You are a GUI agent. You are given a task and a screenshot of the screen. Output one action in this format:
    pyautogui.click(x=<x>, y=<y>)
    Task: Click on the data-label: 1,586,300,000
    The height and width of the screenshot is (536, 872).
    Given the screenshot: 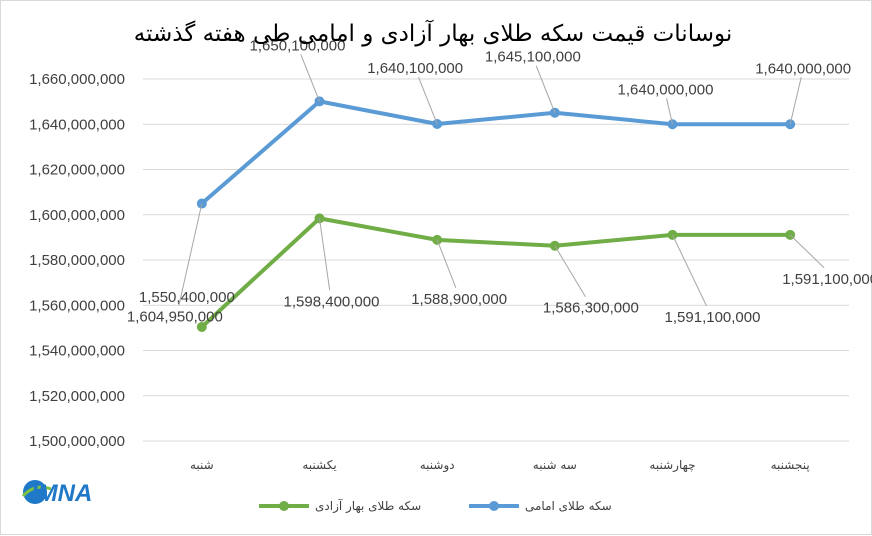 What is the action you would take?
    pyautogui.click(x=591, y=308)
    